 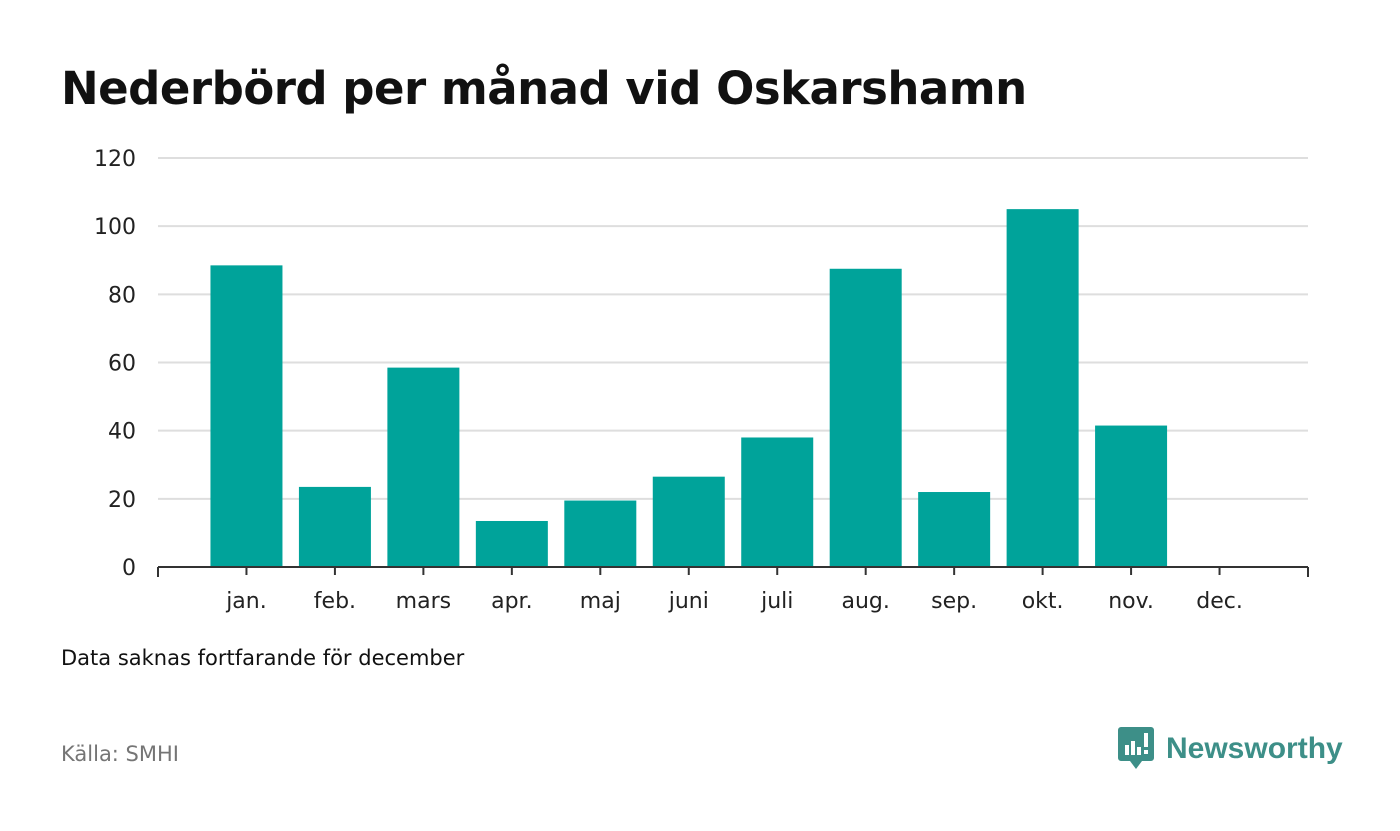 What do you see at coordinates (122, 295) in the screenshot?
I see `y-tick-label: 80` at bounding box center [122, 295].